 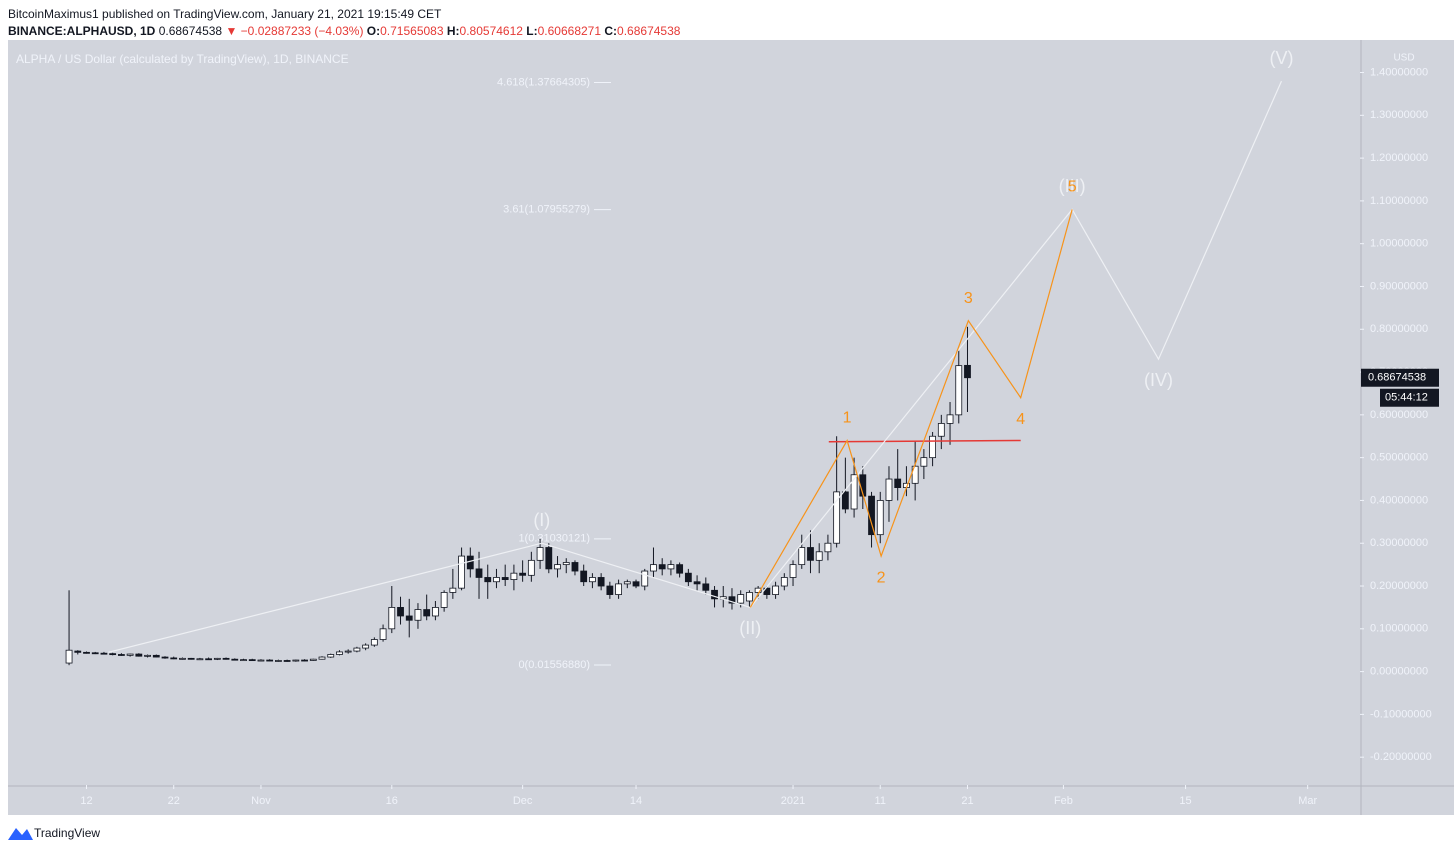 What do you see at coordinates (1399, 286) in the screenshot?
I see `y-tick-label: 0.90000000` at bounding box center [1399, 286].